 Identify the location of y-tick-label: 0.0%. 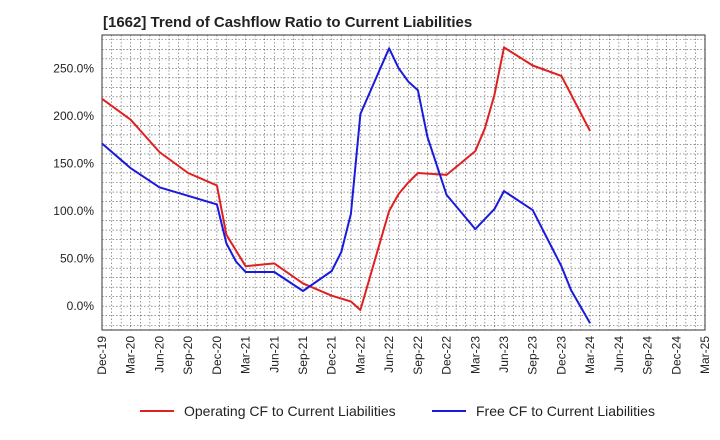
(81, 306).